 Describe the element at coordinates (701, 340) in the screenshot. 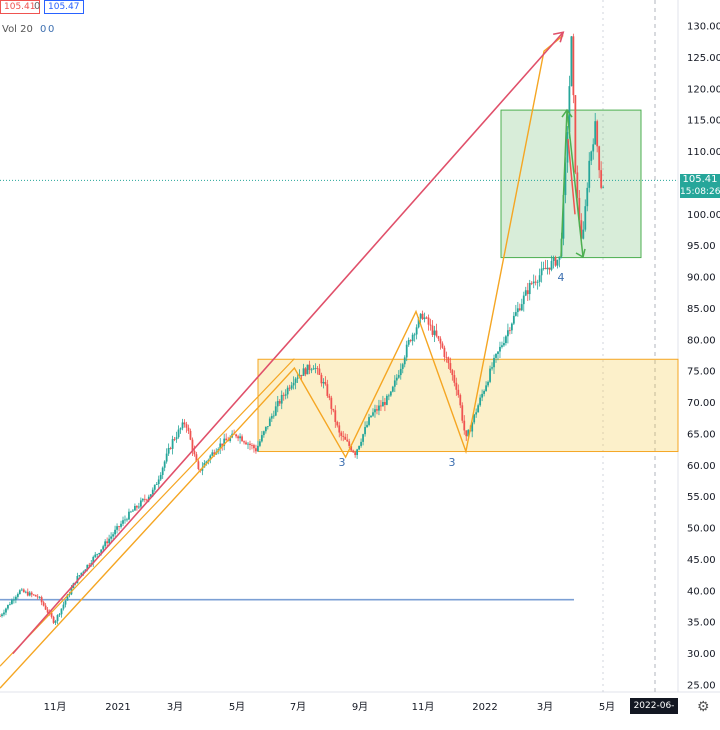

I see `y-tick-label: 80.00` at that location.